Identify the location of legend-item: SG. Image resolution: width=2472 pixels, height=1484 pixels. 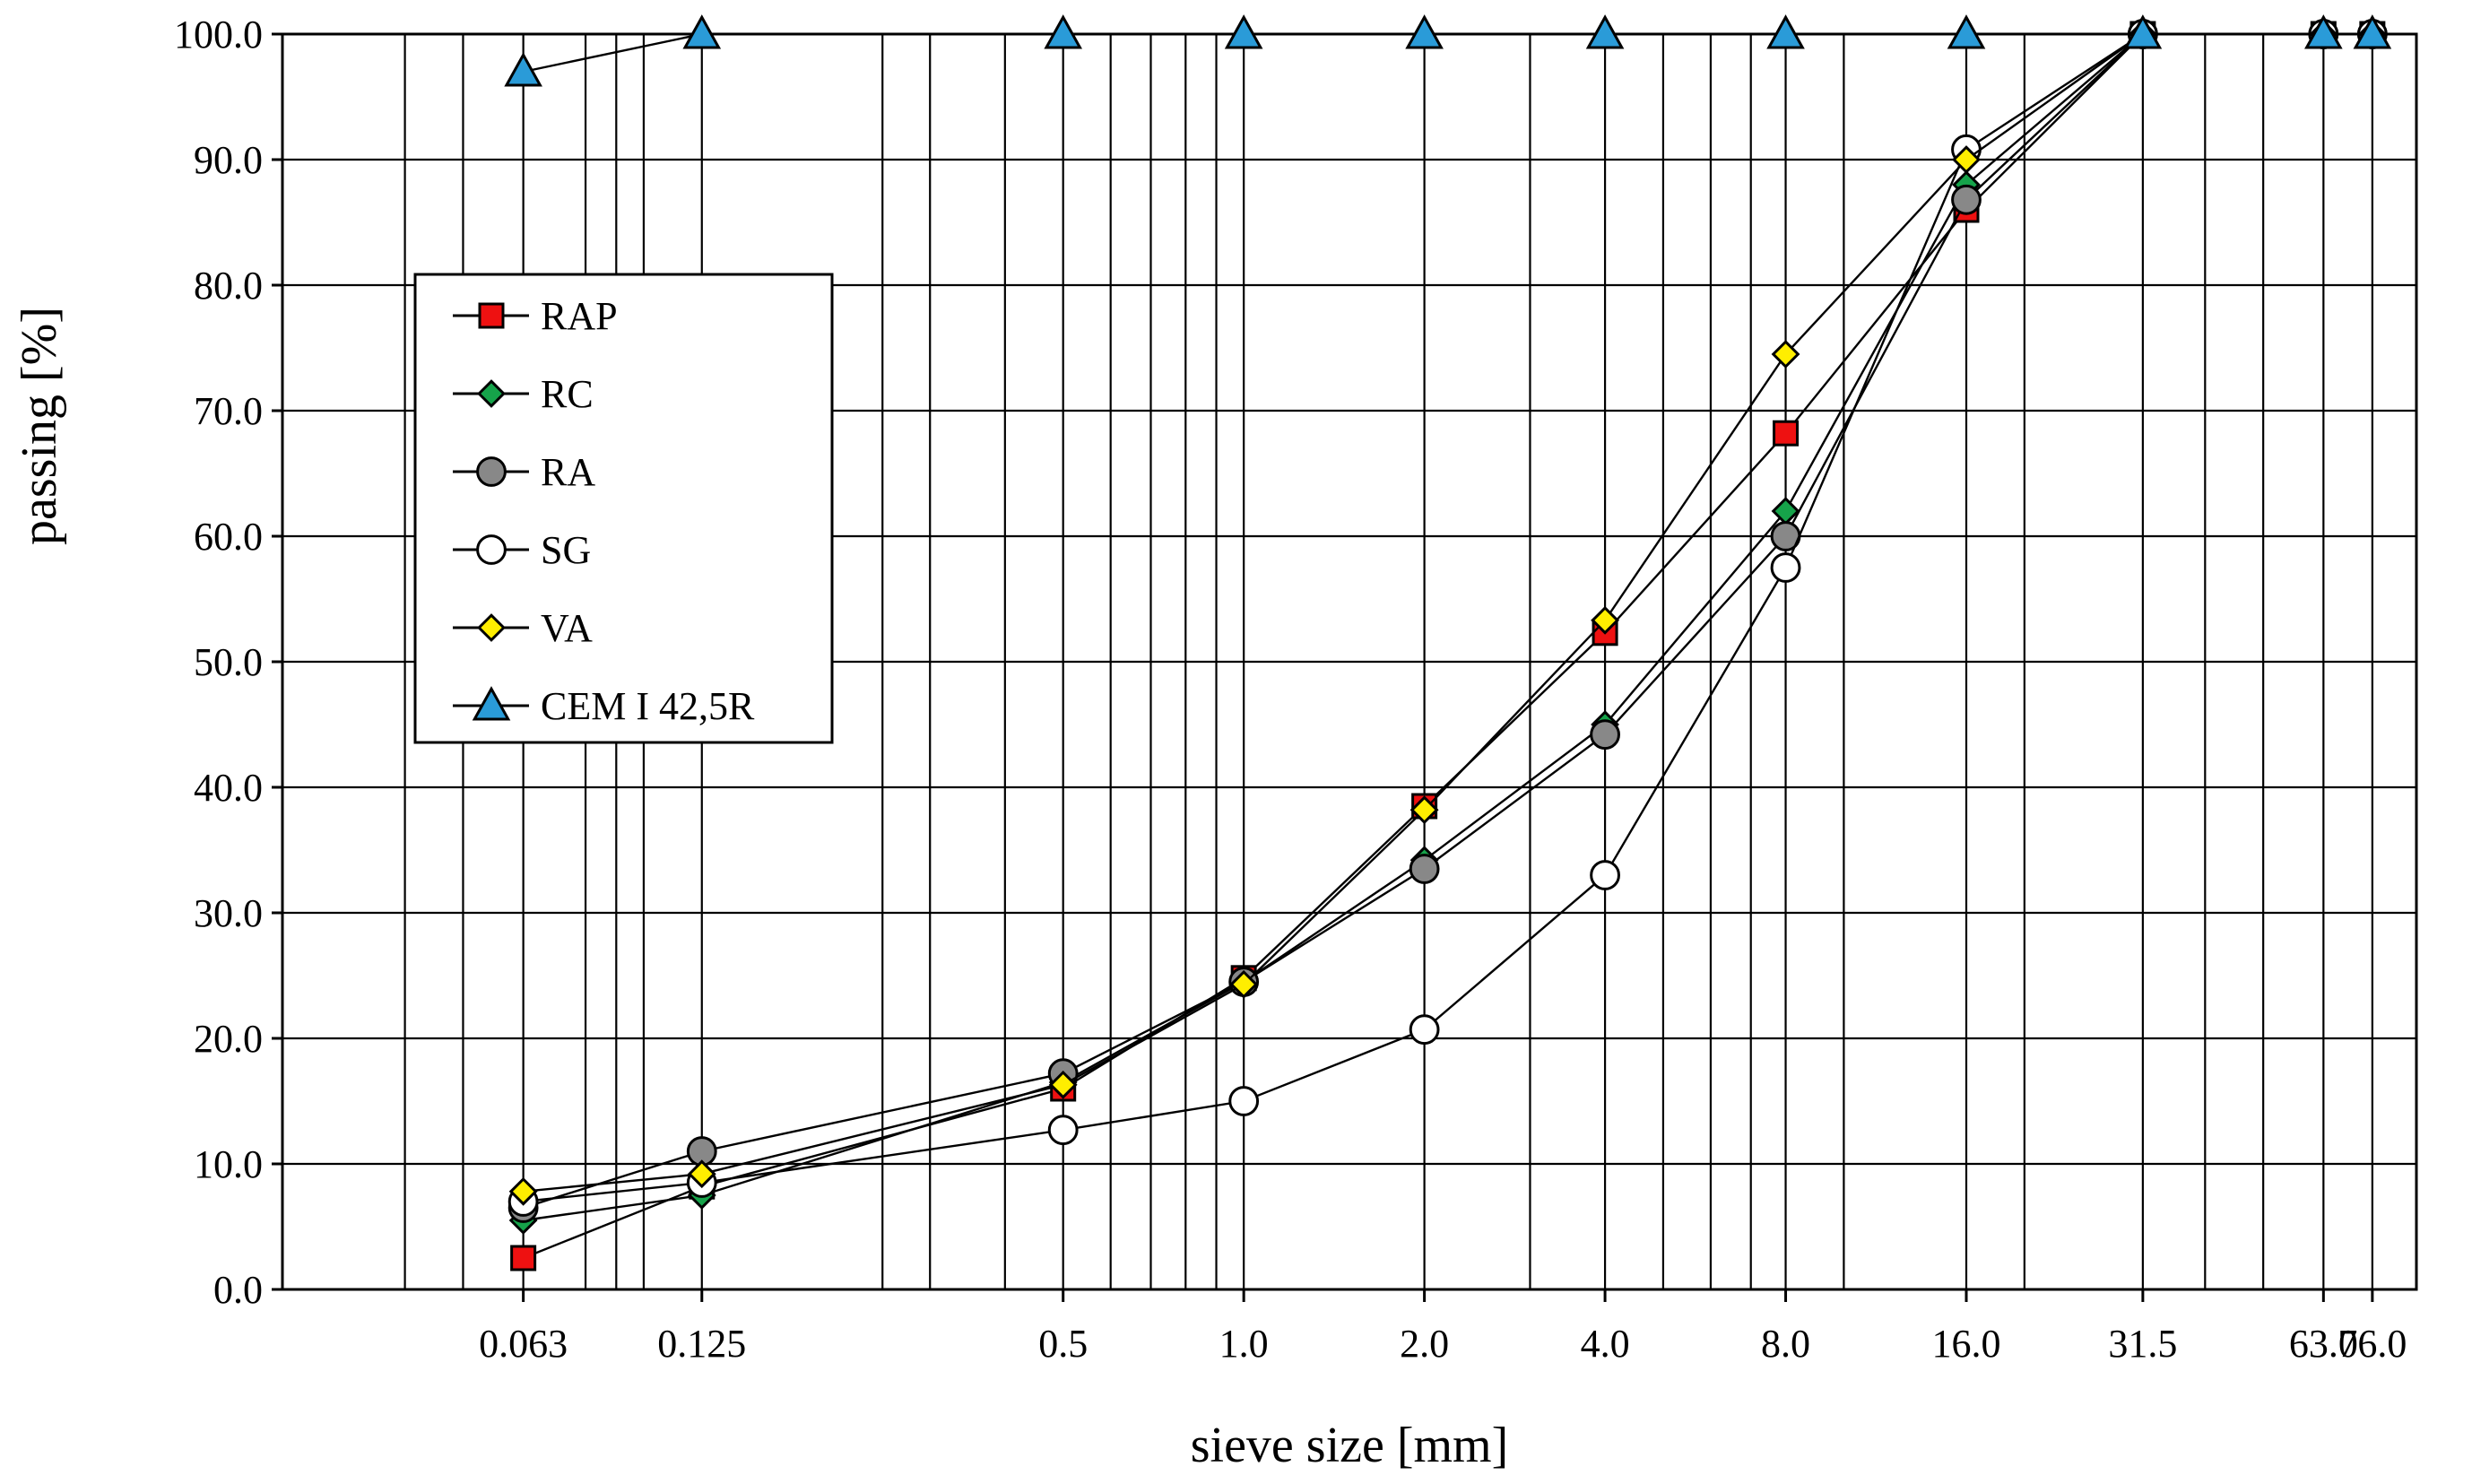
(522, 550).